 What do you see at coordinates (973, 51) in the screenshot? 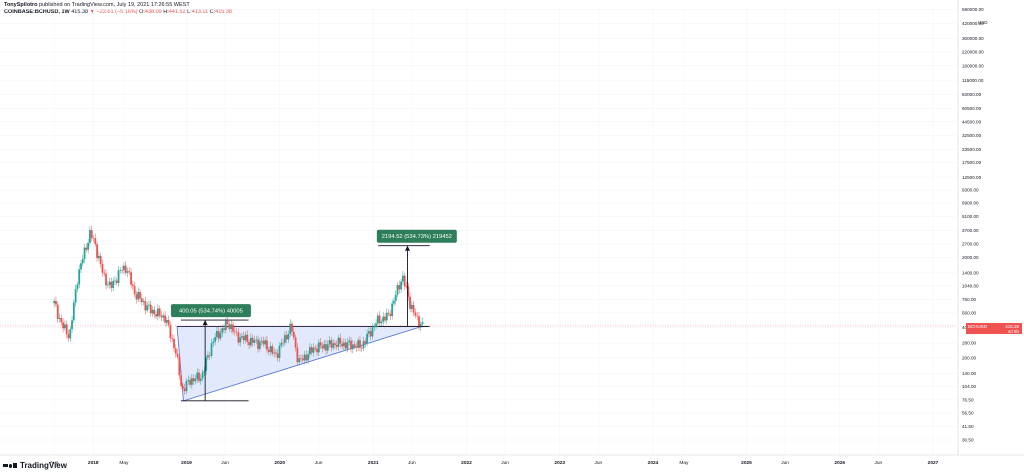
I see `price-tick-label: 220000.00` at bounding box center [973, 51].